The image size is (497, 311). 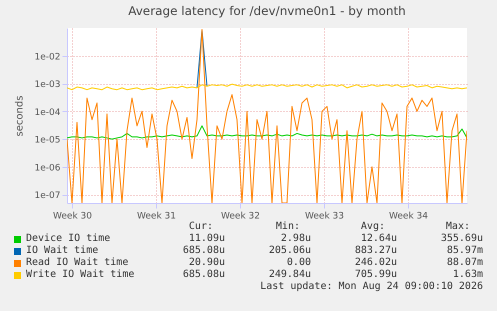 What do you see at coordinates (77, 263) in the screenshot?
I see `legend-label: Read IO Wait time` at bounding box center [77, 263].